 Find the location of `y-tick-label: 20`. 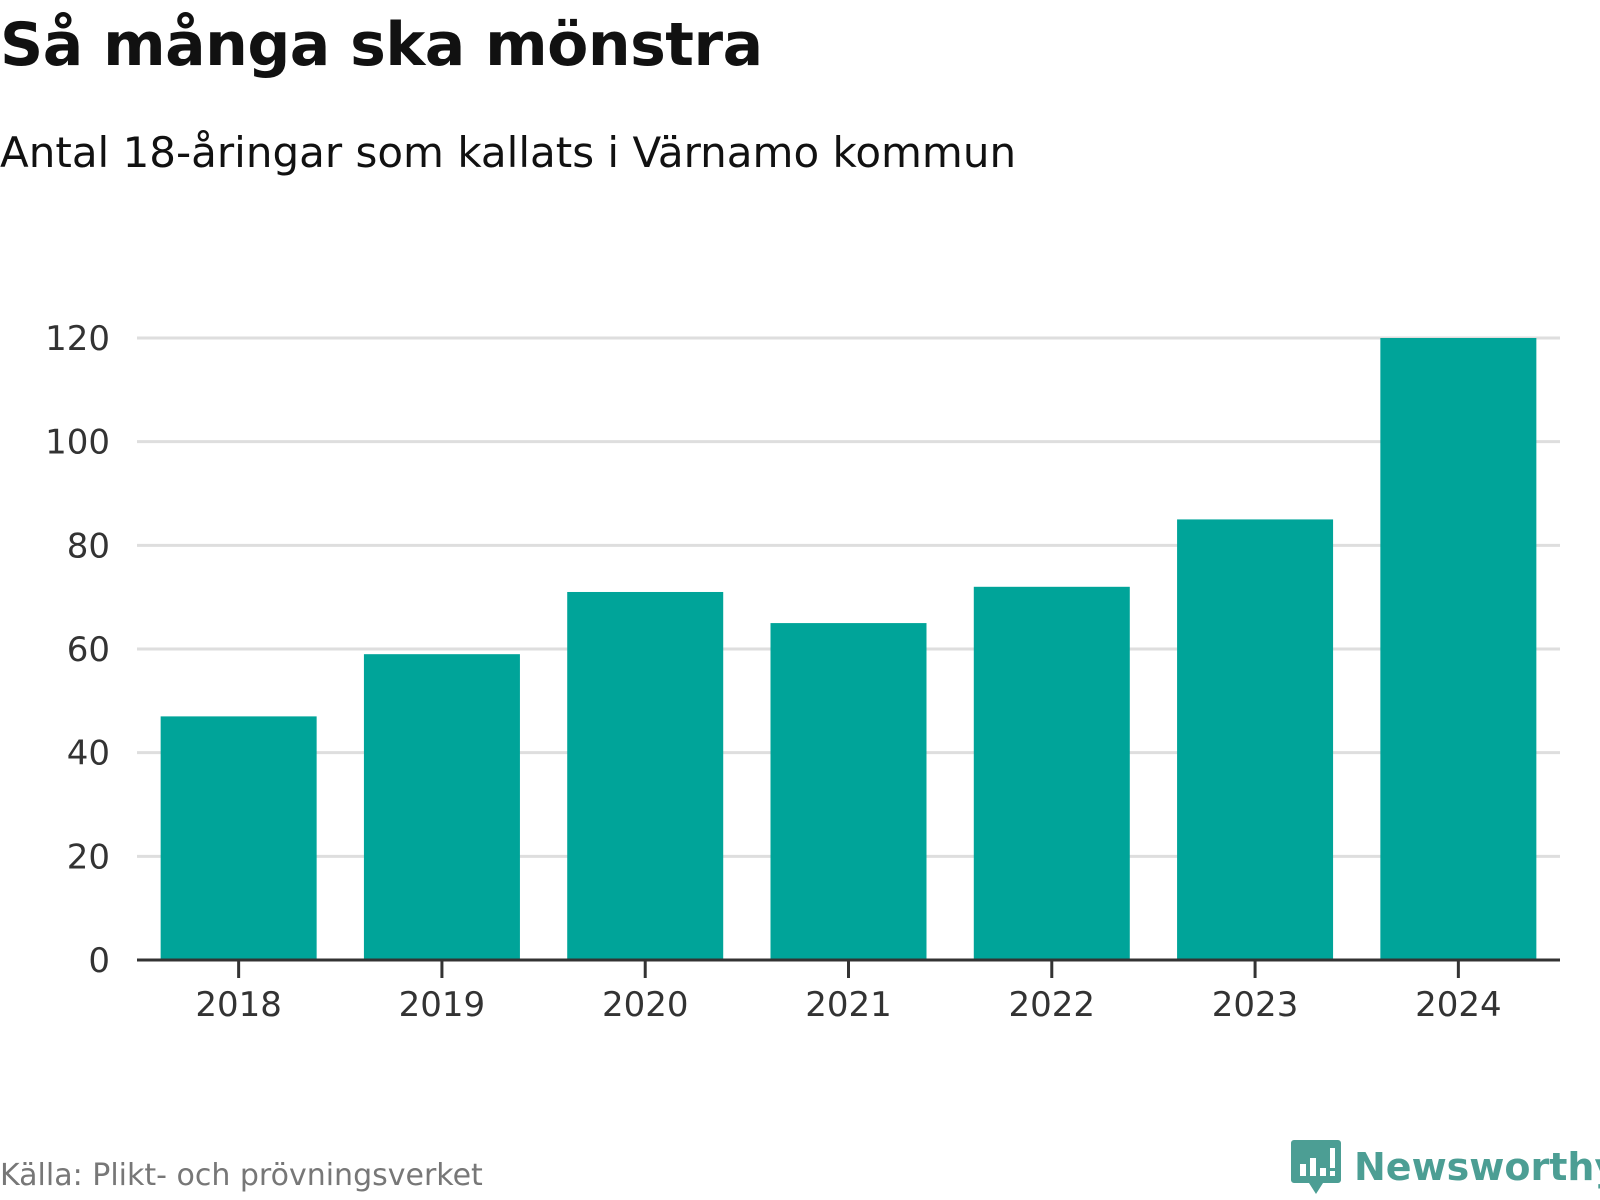

y-tick-label: 20 is located at coordinates (88, 857).